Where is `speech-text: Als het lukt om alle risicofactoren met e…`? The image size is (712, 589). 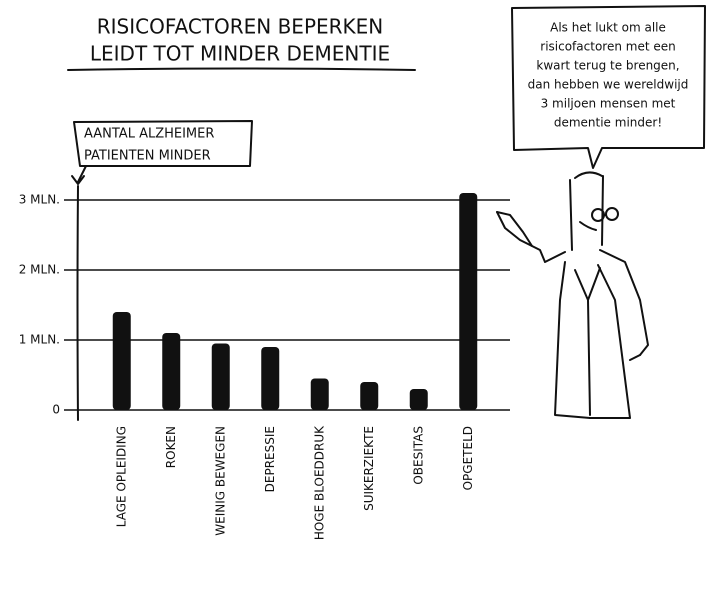 speech-text: Als het lukt om alle risicofactoren met e… is located at coordinates (608, 75).